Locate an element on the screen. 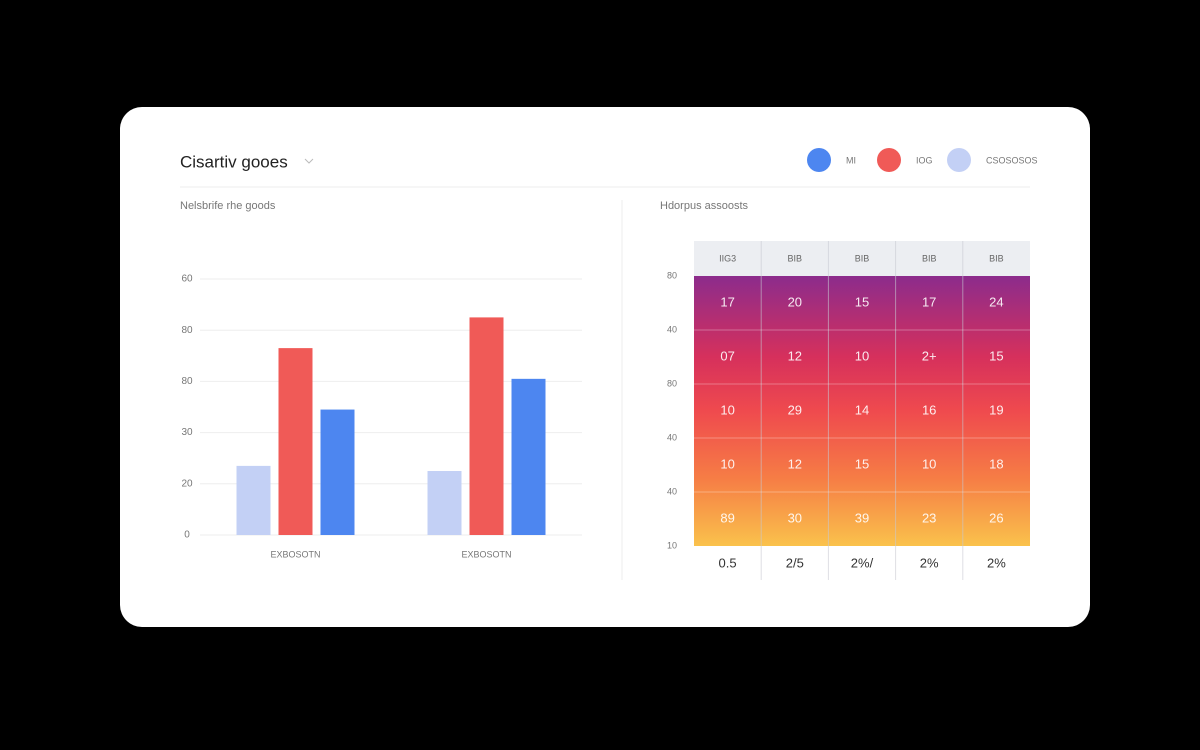 The image size is (1200, 750). y-tick-label: 60 is located at coordinates (187, 279).